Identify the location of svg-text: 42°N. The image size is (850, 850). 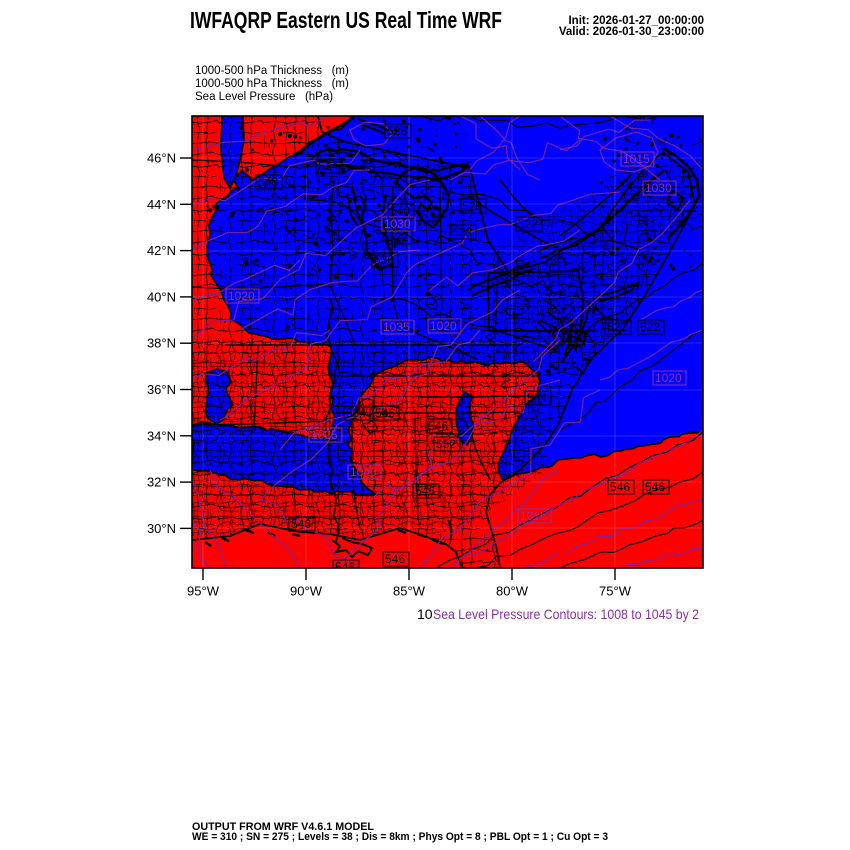
(161, 250).